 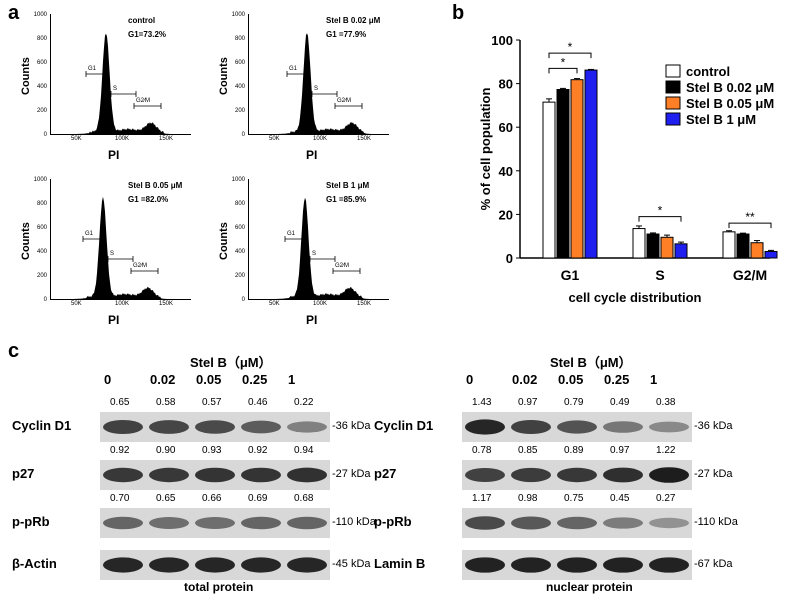 I want to click on lane-label: 1, so click(x=654, y=379).